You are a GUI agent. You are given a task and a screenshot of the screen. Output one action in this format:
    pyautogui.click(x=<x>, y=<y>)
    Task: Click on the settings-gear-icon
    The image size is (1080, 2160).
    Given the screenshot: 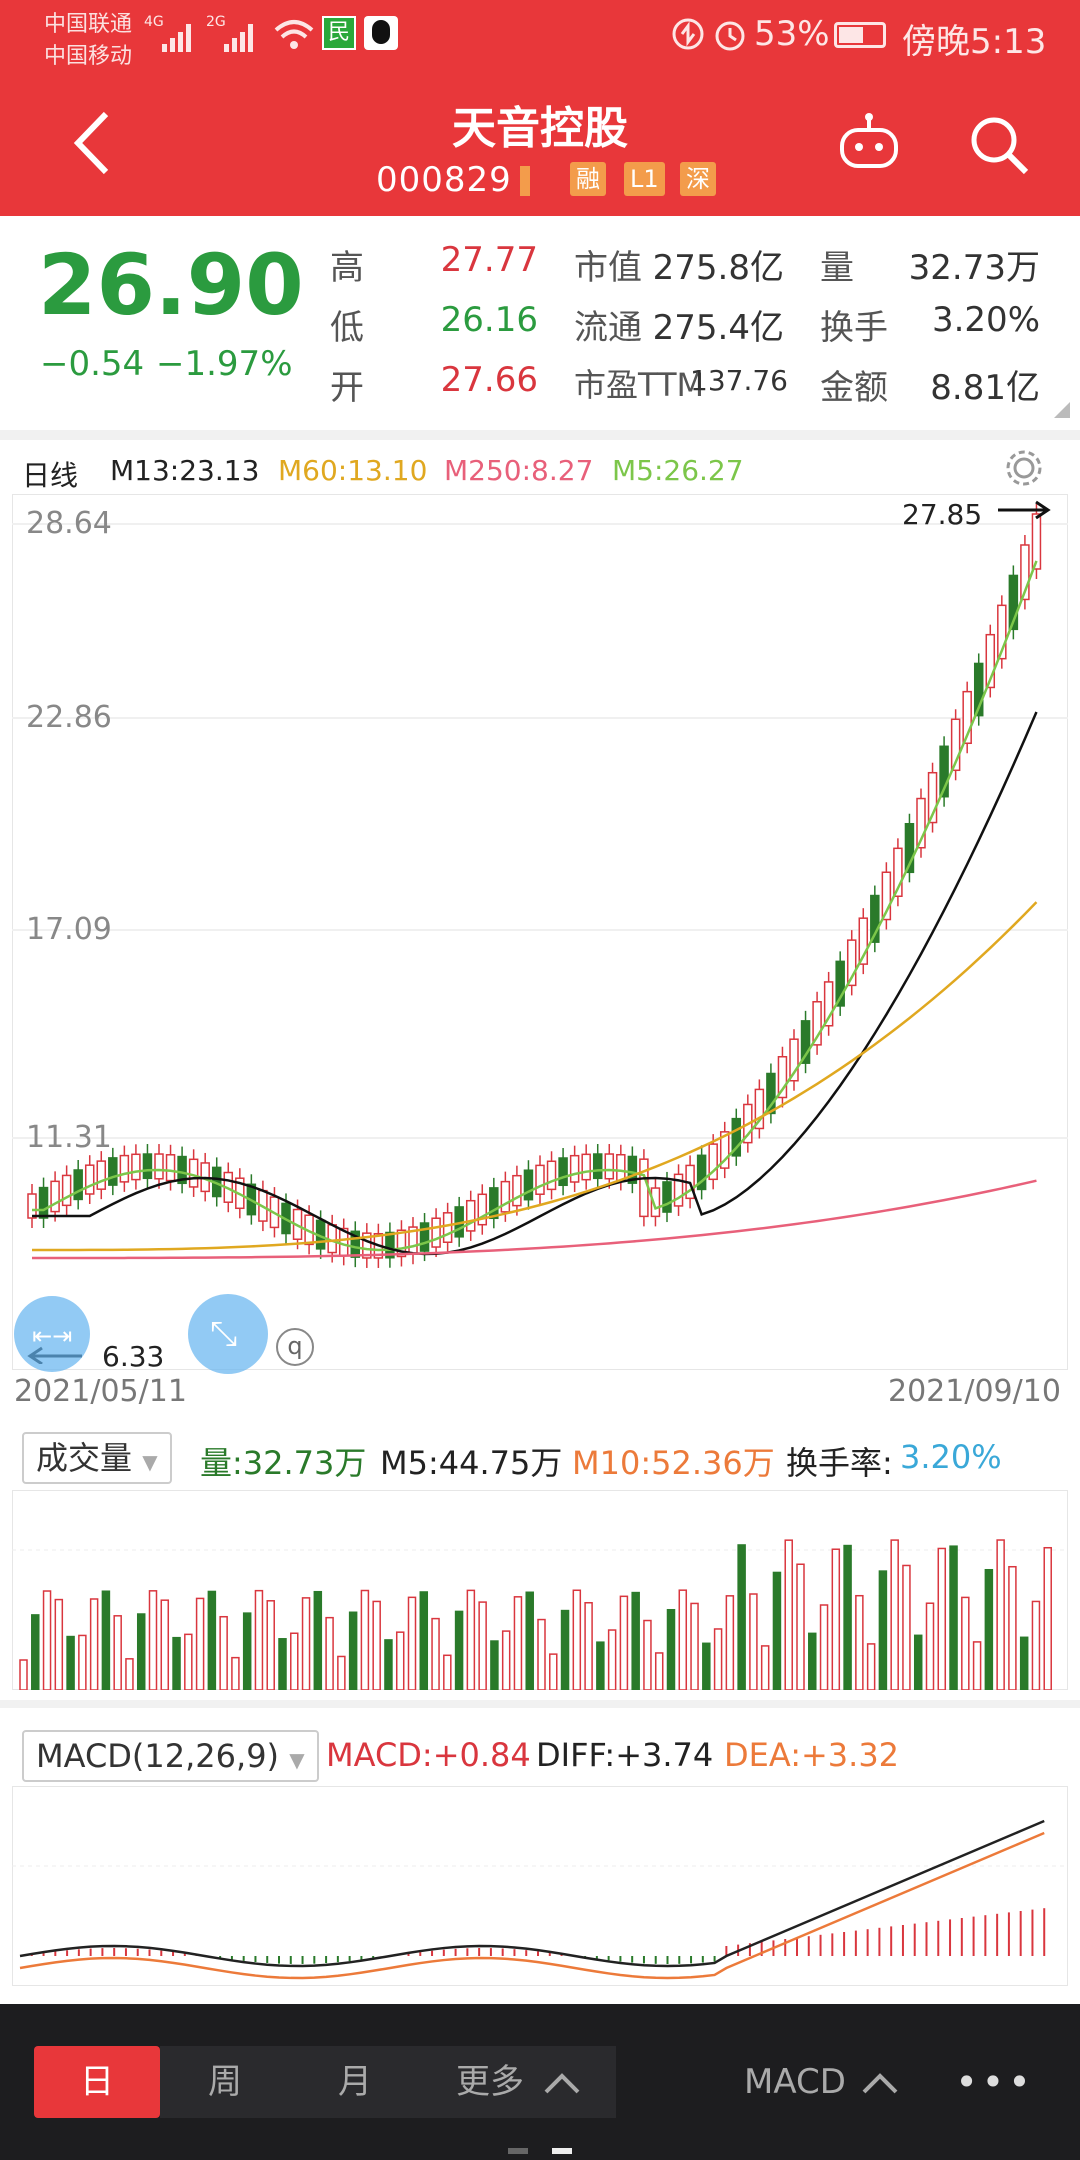 What is the action you would take?
    pyautogui.click(x=1024, y=468)
    